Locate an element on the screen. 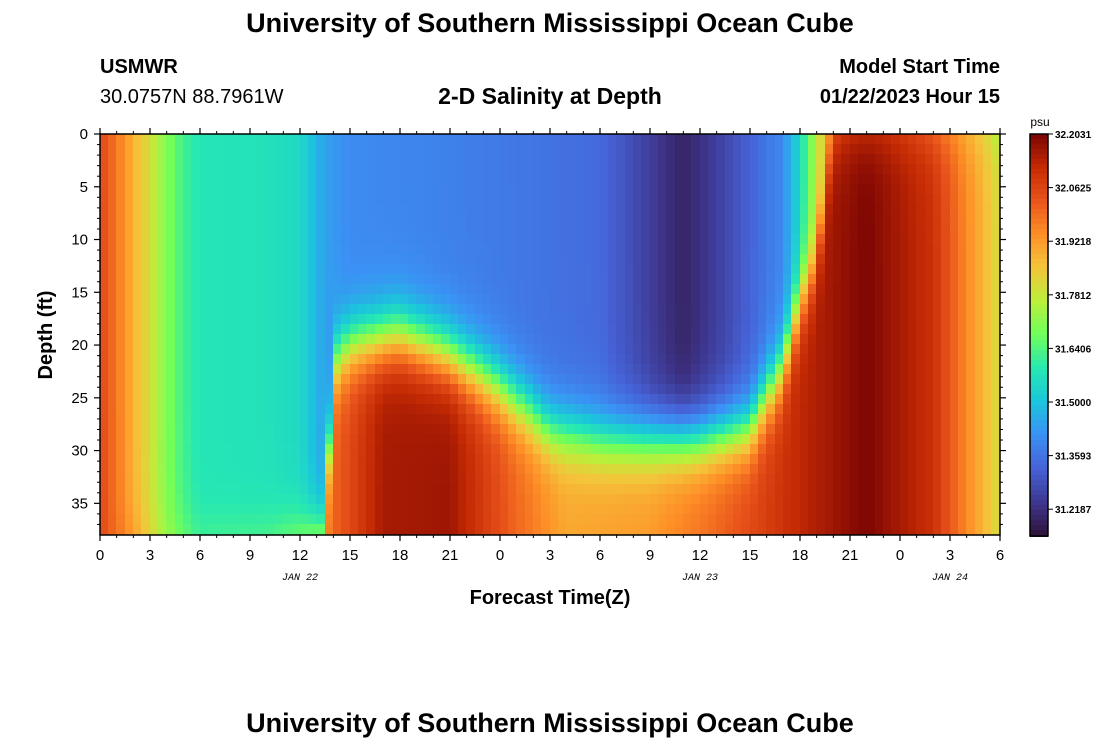 The height and width of the screenshot is (750, 1100). y-tick-label: 10 is located at coordinates (79, 240).